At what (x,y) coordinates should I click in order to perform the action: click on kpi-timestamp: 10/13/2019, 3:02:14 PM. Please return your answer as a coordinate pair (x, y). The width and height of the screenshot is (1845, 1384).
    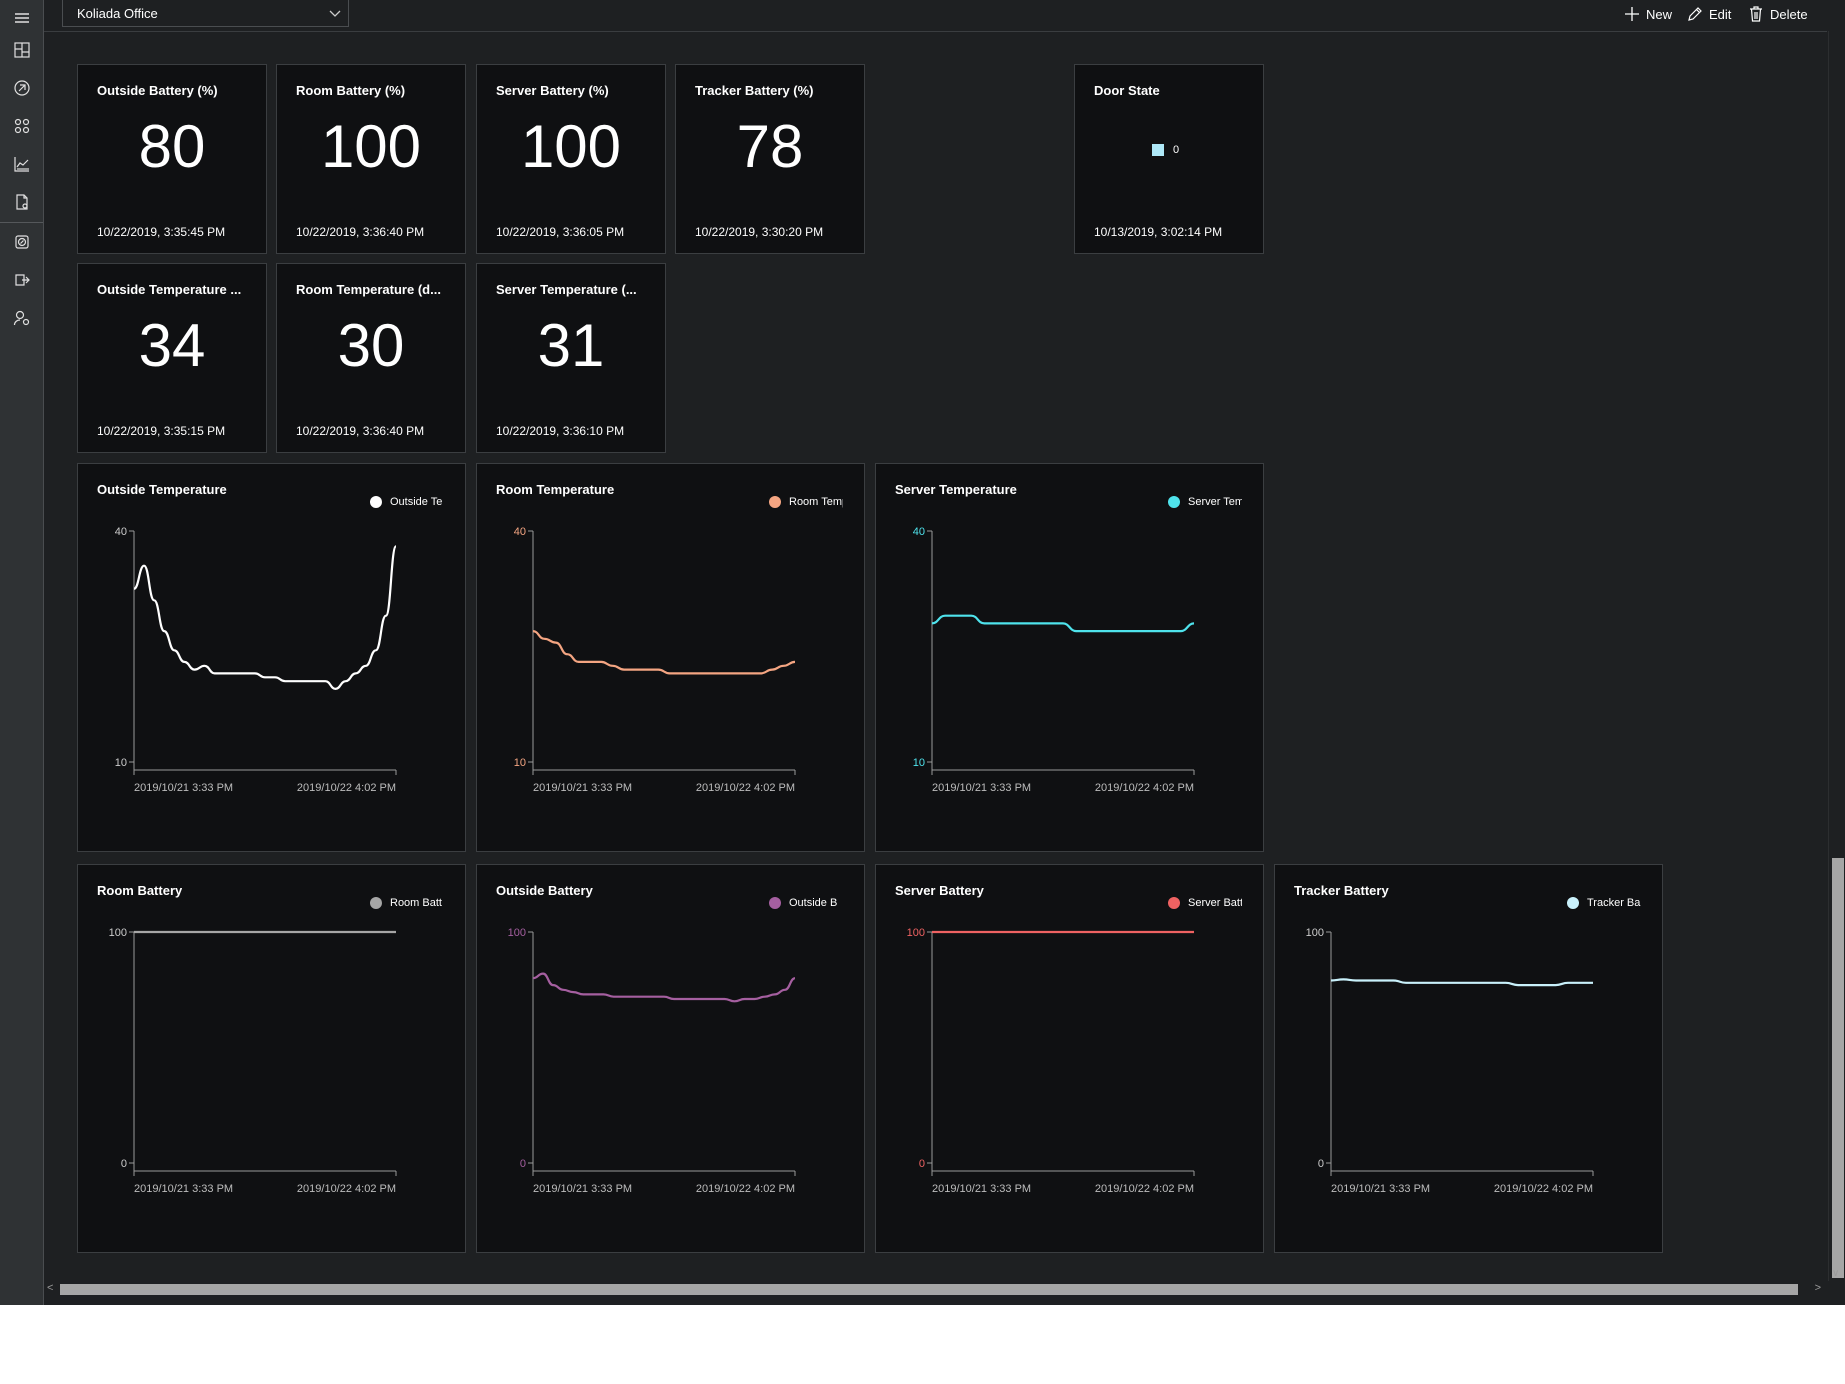
    Looking at the image, I should click on (1158, 232).